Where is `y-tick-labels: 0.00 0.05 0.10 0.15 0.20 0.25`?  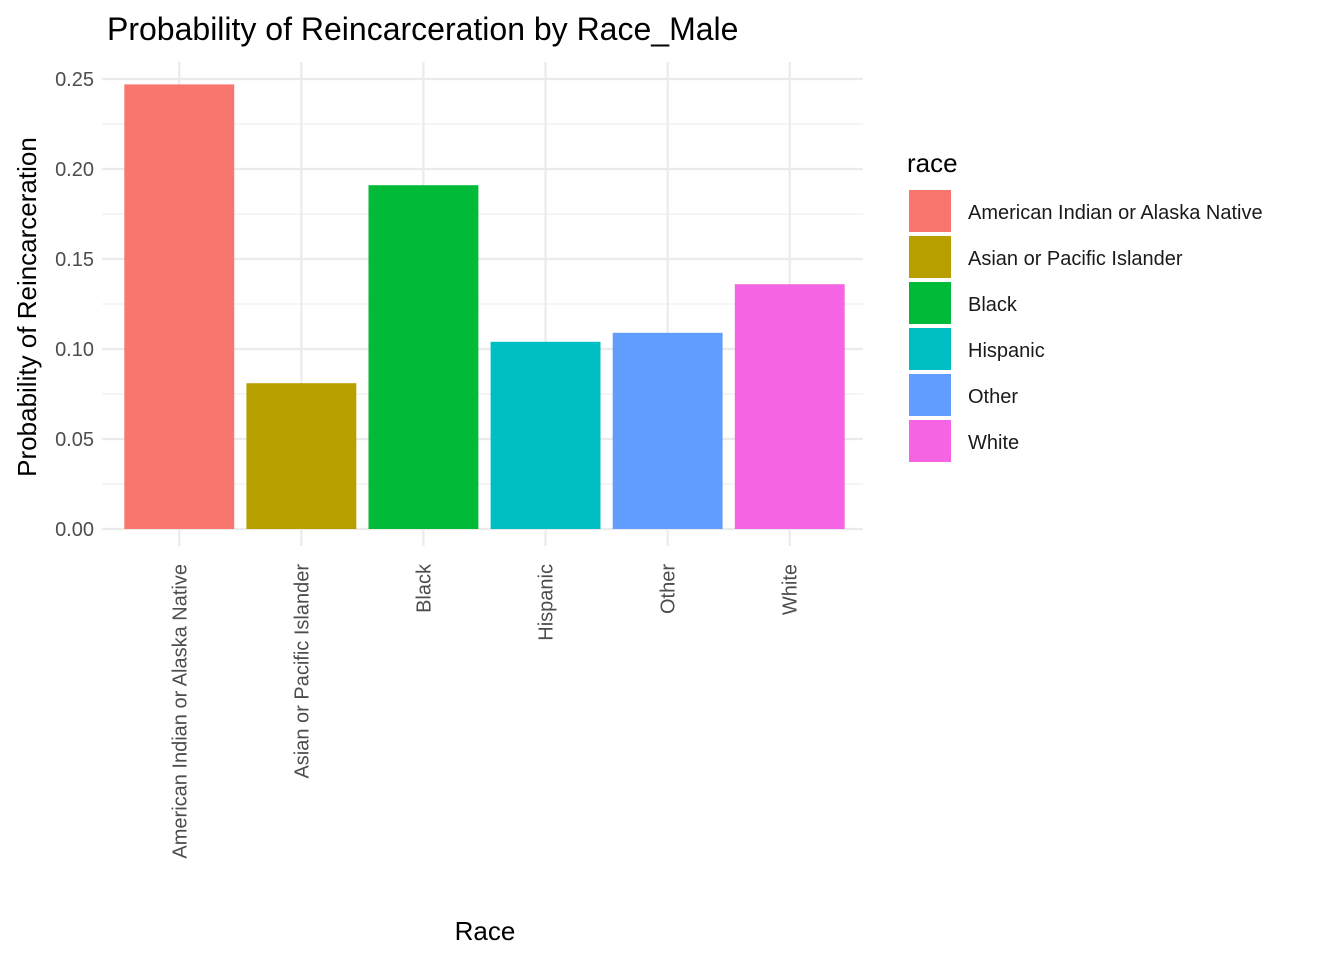
y-tick-labels: 0.00 0.05 0.10 0.15 0.20 0.25 is located at coordinates (74, 305).